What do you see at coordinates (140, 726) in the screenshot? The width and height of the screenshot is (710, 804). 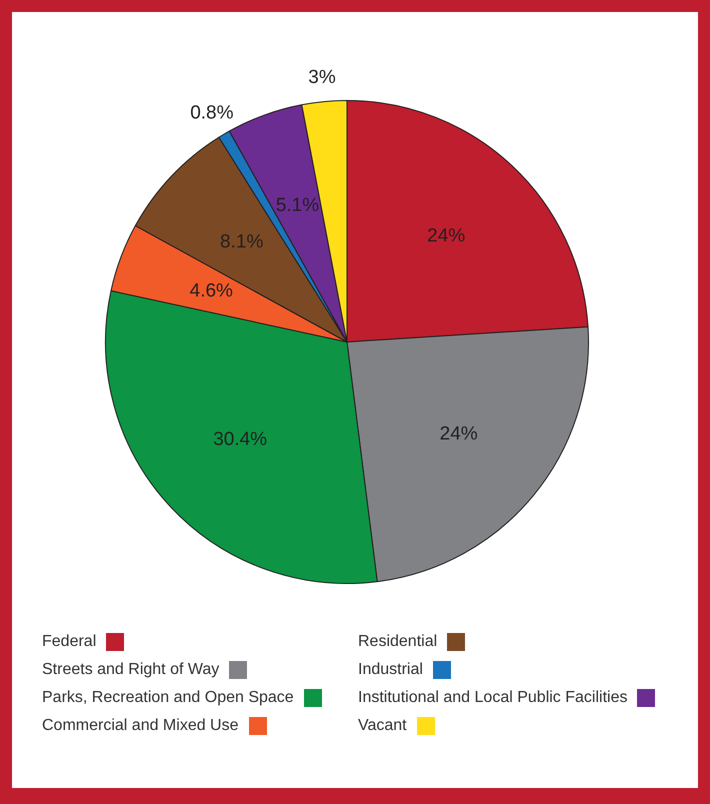 I see `legend-label: Commercial and Mixed Use` at bounding box center [140, 726].